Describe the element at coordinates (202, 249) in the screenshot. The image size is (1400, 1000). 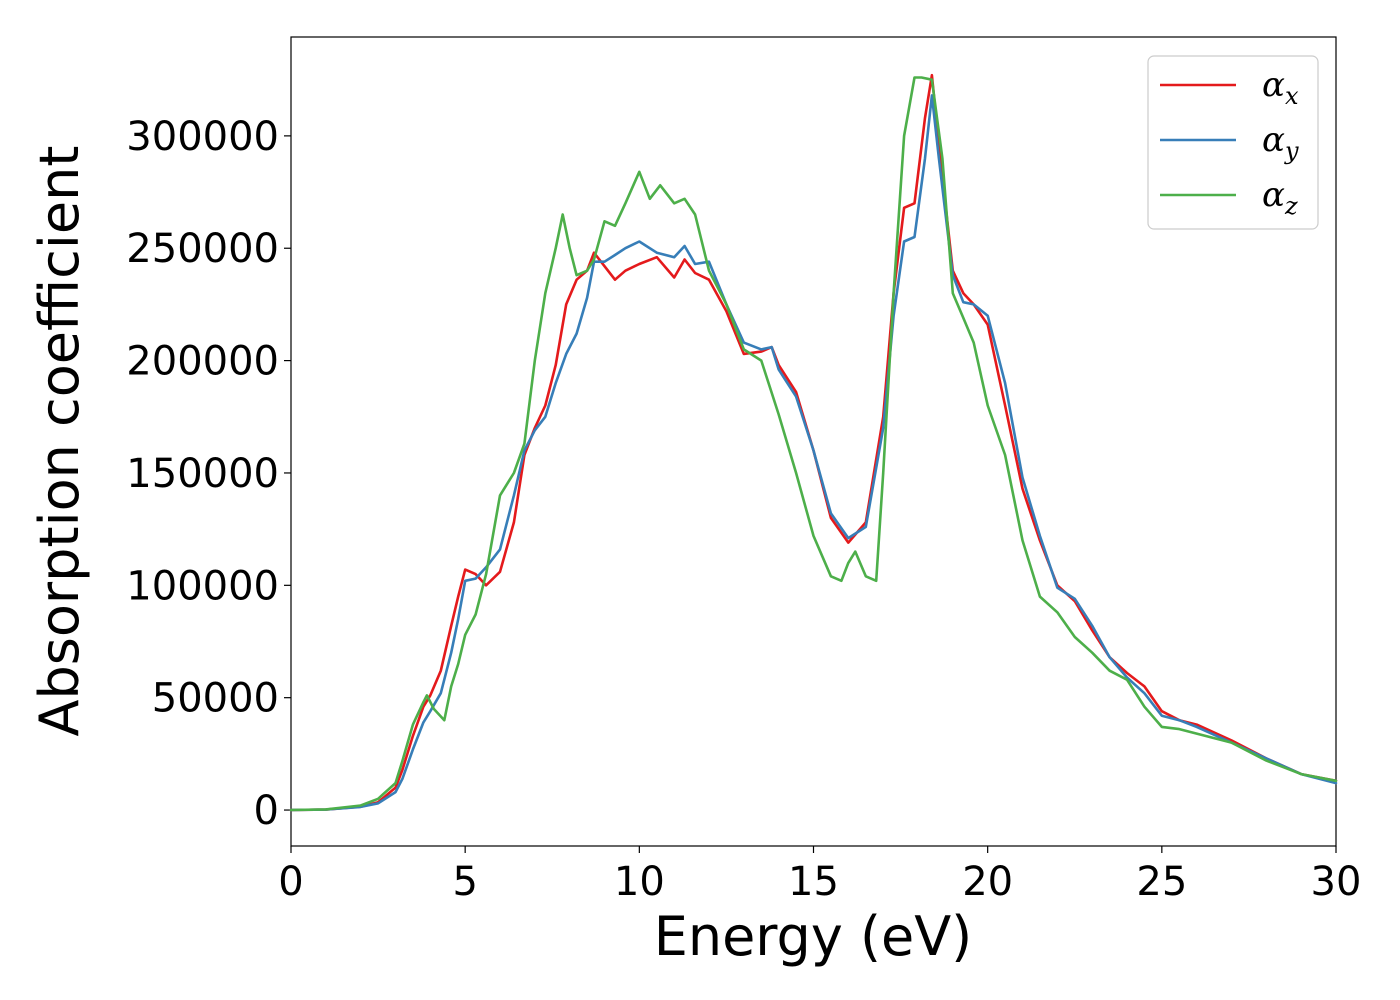
I see `y-tick-label: 250000` at that location.